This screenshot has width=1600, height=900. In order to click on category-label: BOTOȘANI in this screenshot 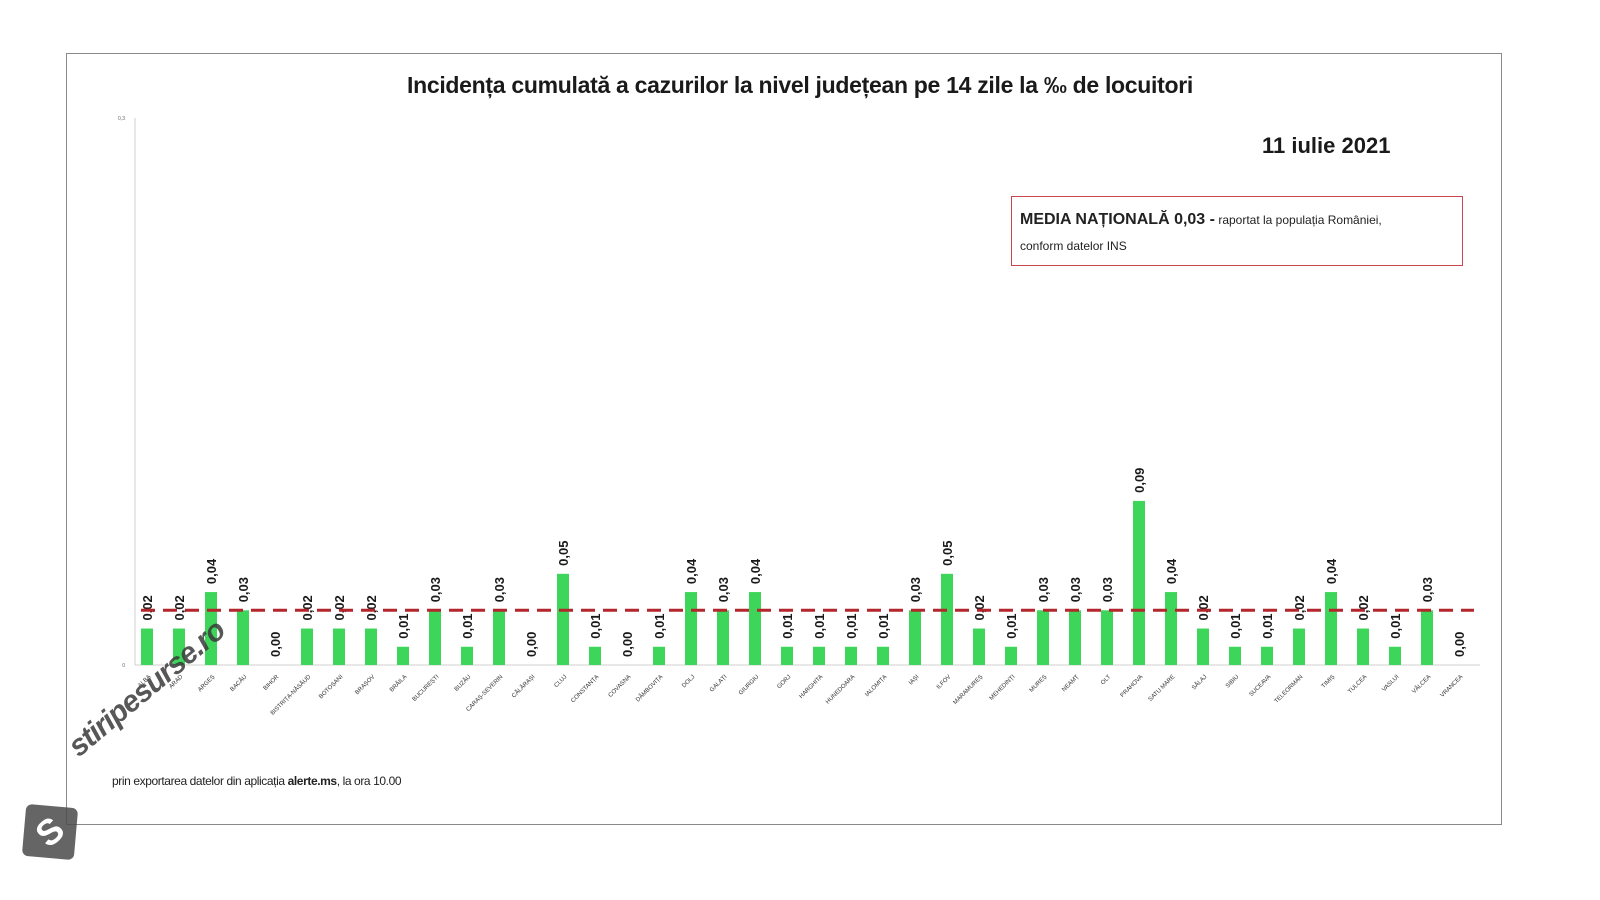, I will do `click(331, 687)`.